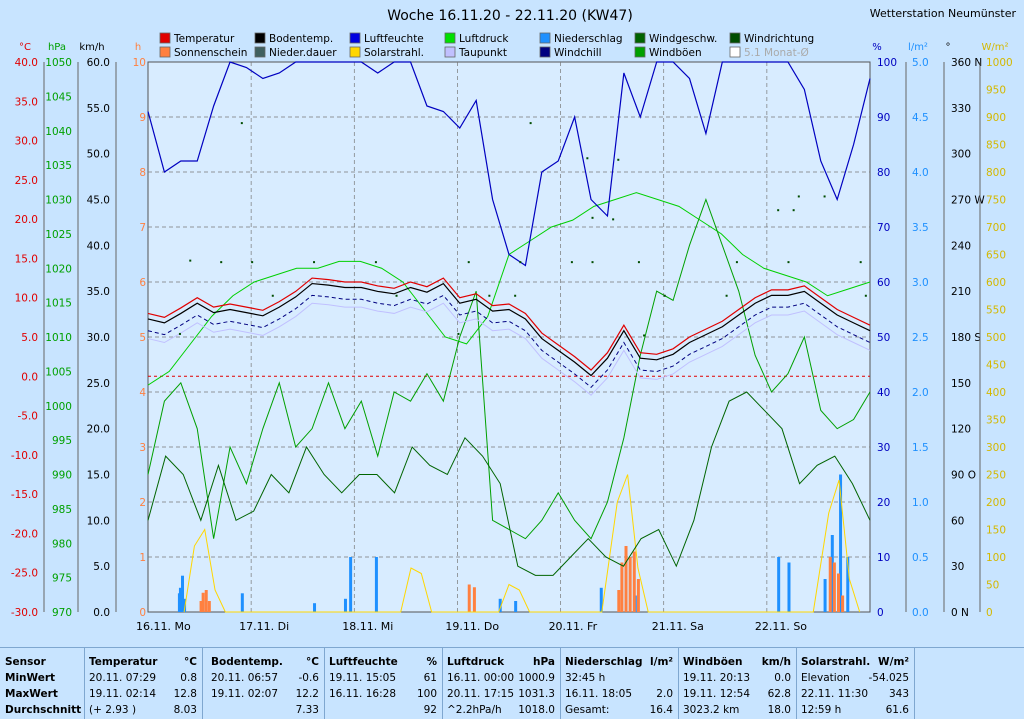 This screenshot has height=719, width=1024. What do you see at coordinates (26, 181) in the screenshot?
I see `temp-axis-tick: 25.0` at bounding box center [26, 181].